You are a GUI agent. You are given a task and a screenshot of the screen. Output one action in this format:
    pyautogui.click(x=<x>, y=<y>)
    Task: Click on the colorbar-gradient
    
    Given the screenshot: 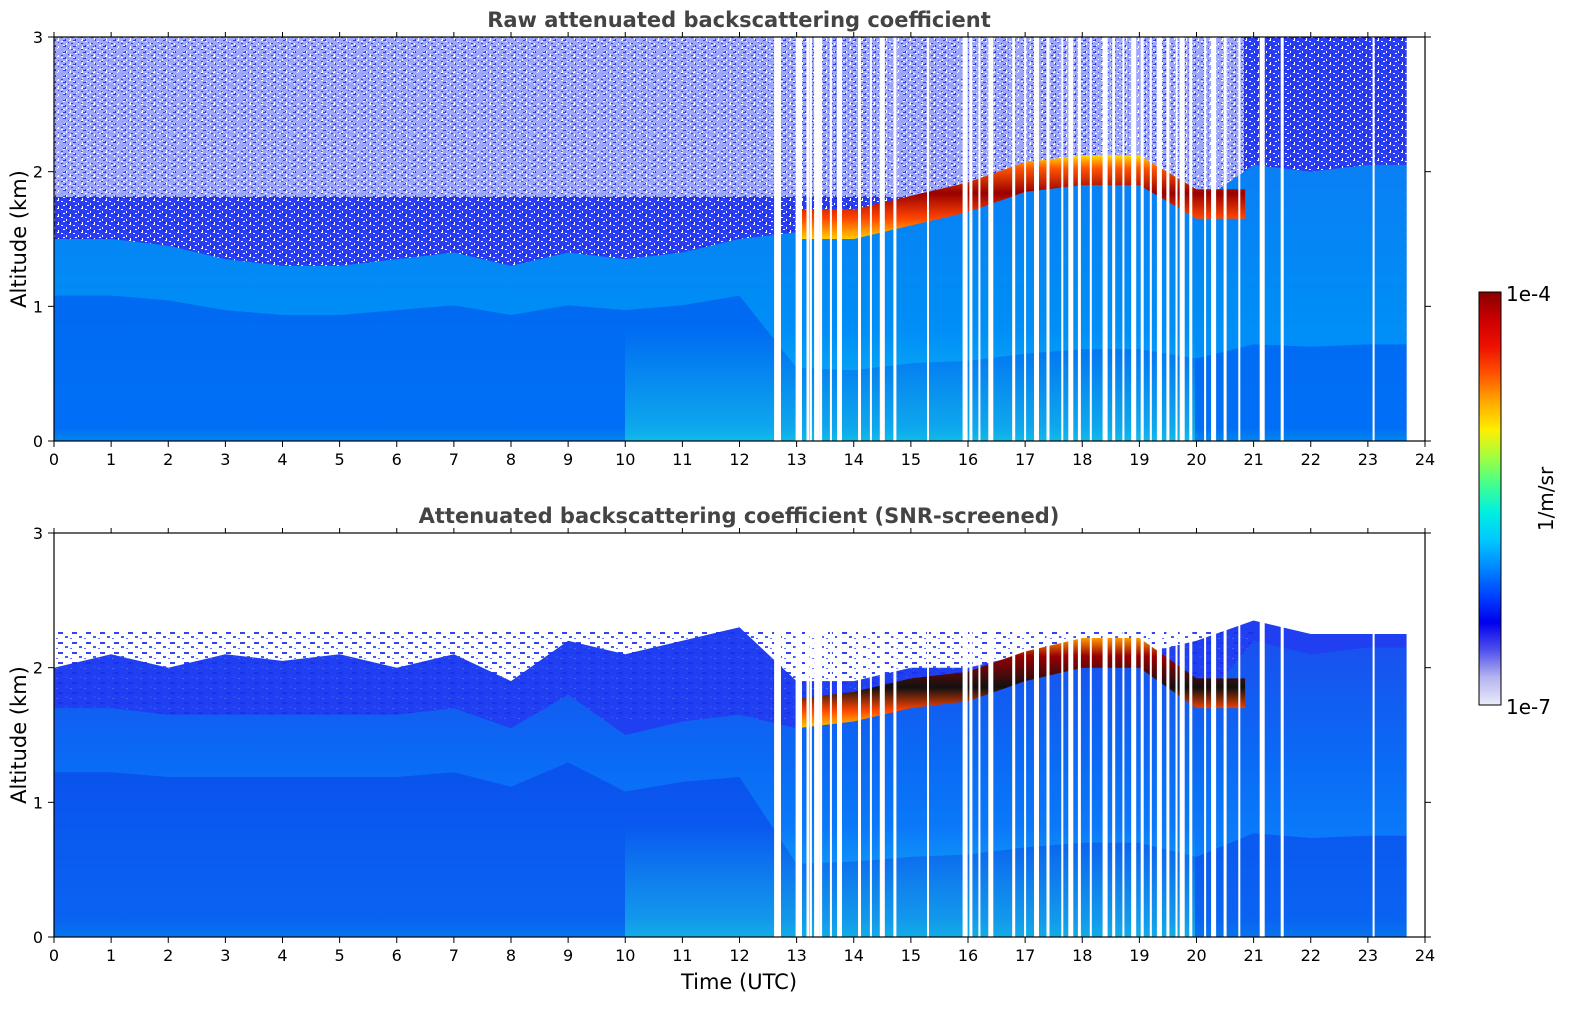 What is the action you would take?
    pyautogui.click(x=1490, y=498)
    